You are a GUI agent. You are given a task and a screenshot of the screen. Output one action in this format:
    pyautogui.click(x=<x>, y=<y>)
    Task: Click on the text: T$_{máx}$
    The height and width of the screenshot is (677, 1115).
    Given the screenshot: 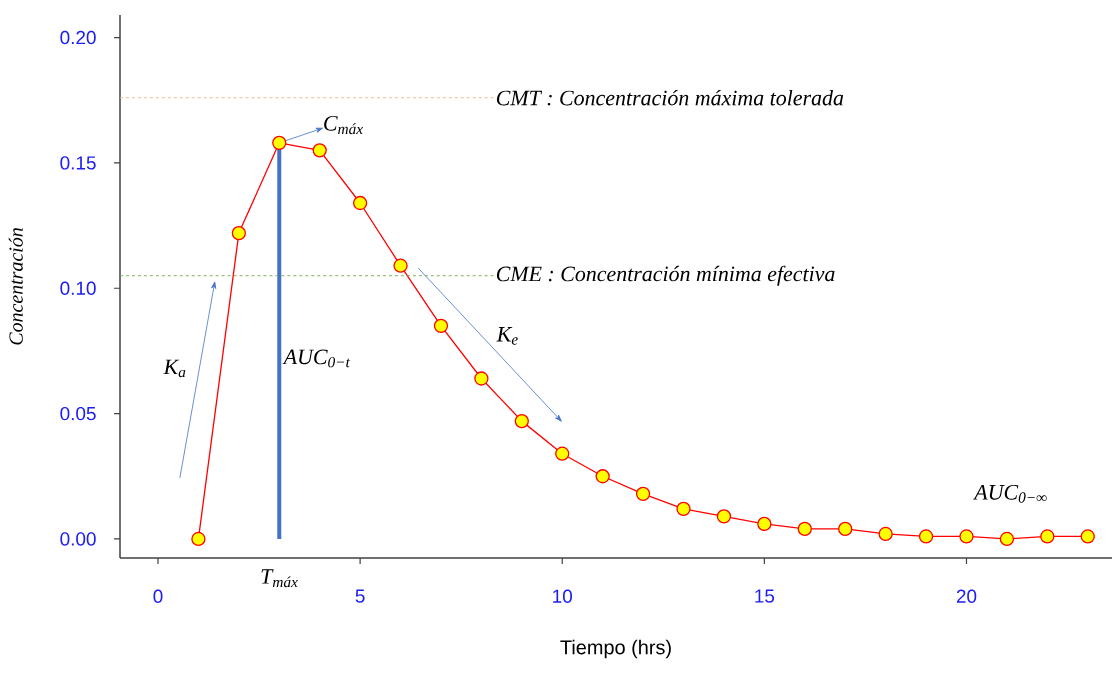 What is the action you would take?
    pyautogui.click(x=279, y=578)
    